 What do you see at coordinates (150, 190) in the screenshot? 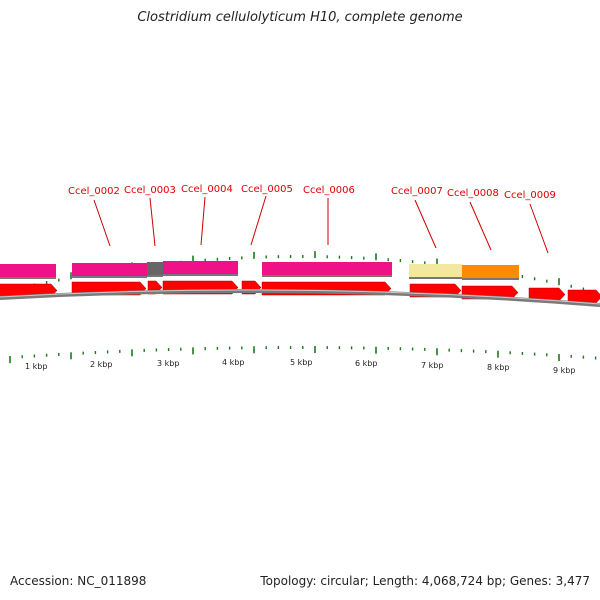
I see `gene-label: Ccel_0003` at bounding box center [150, 190].